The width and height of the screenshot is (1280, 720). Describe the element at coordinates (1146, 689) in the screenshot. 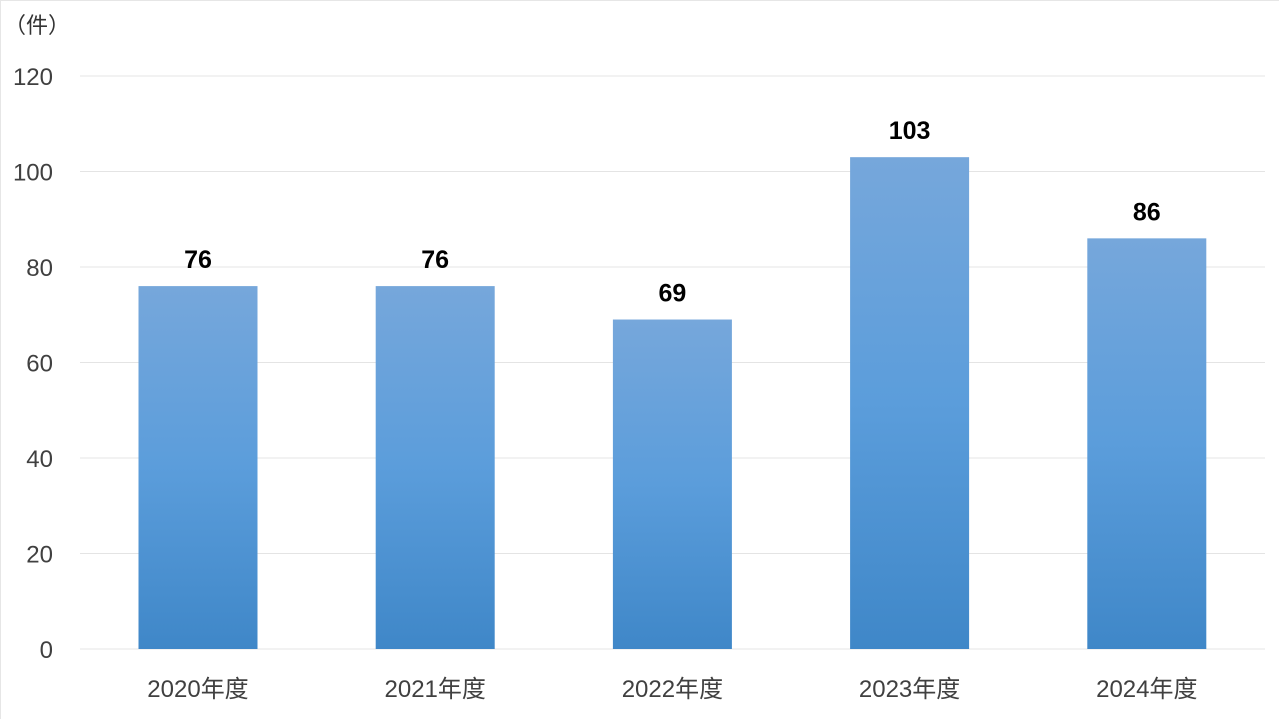

I see `x-tick-label: 2024年度` at that location.